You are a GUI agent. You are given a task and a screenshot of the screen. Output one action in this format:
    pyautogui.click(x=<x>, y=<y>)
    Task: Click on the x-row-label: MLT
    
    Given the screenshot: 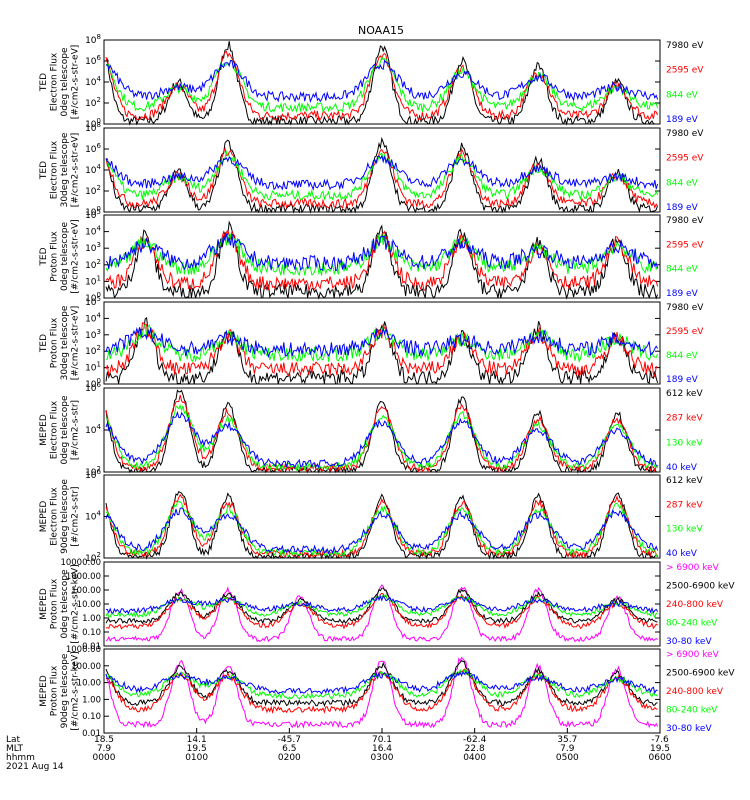 What is the action you would take?
    pyautogui.click(x=15, y=749)
    